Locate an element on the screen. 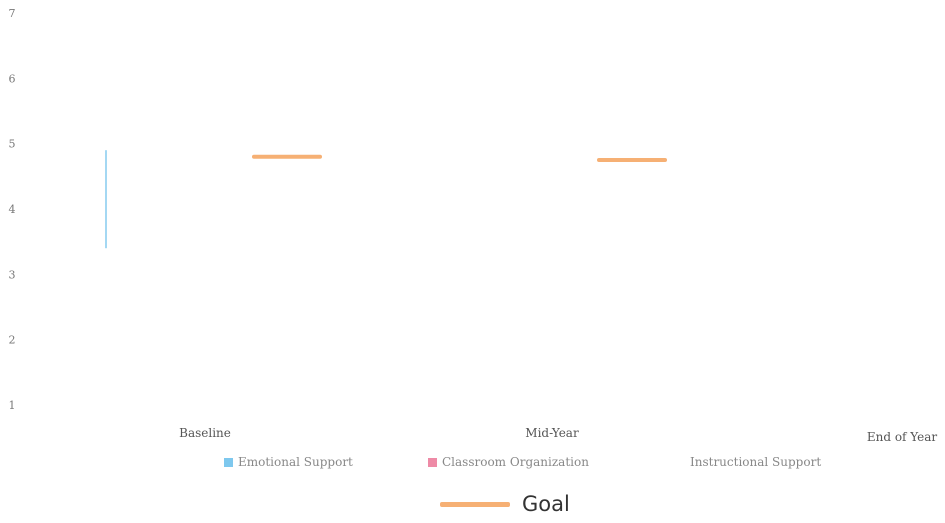  y-tick-label: 1 is located at coordinates (12, 405).